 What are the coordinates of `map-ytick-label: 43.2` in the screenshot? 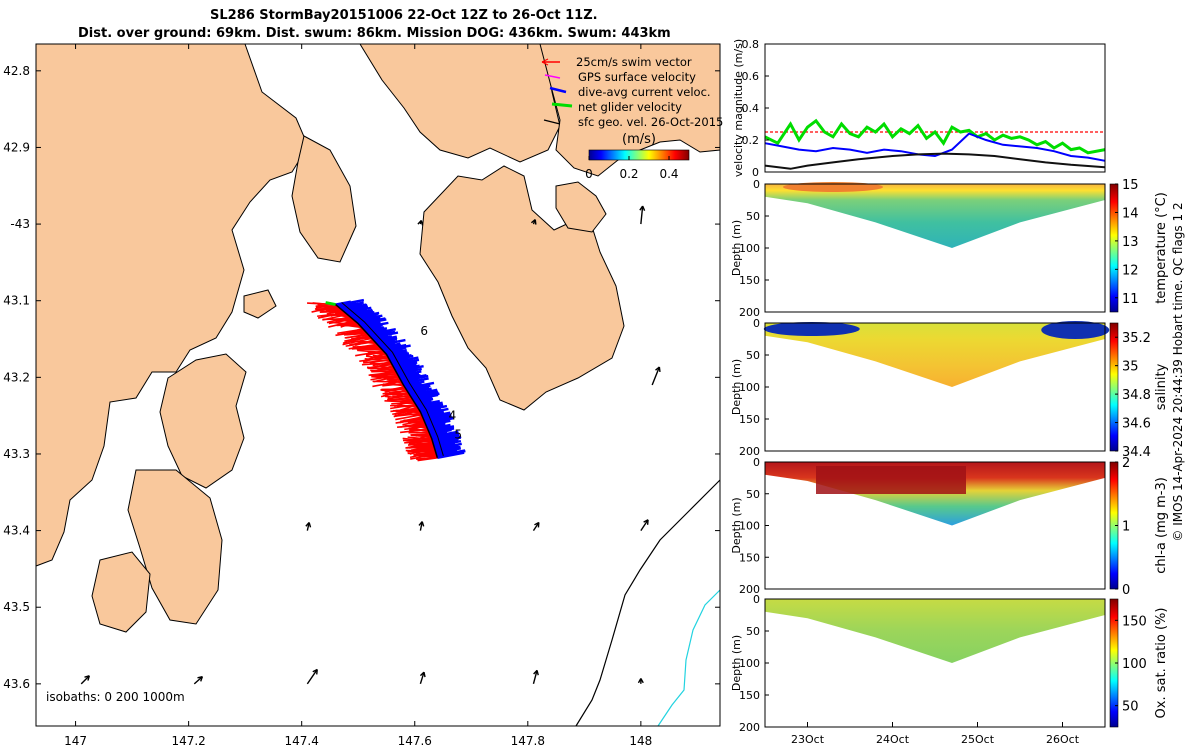 It's located at (16, 377).